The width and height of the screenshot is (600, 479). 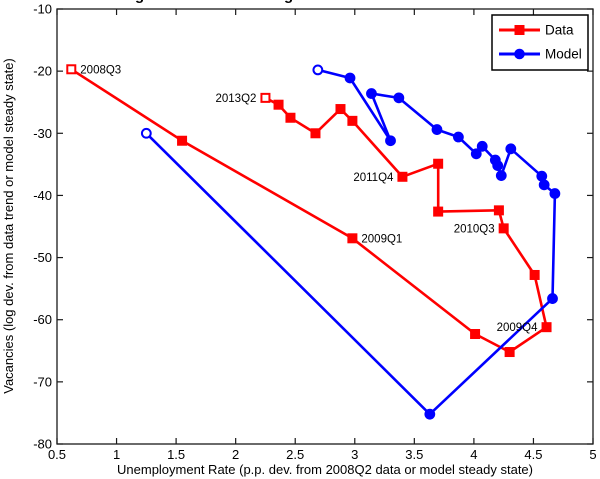 I want to click on legend-box, so click(x=540, y=42).